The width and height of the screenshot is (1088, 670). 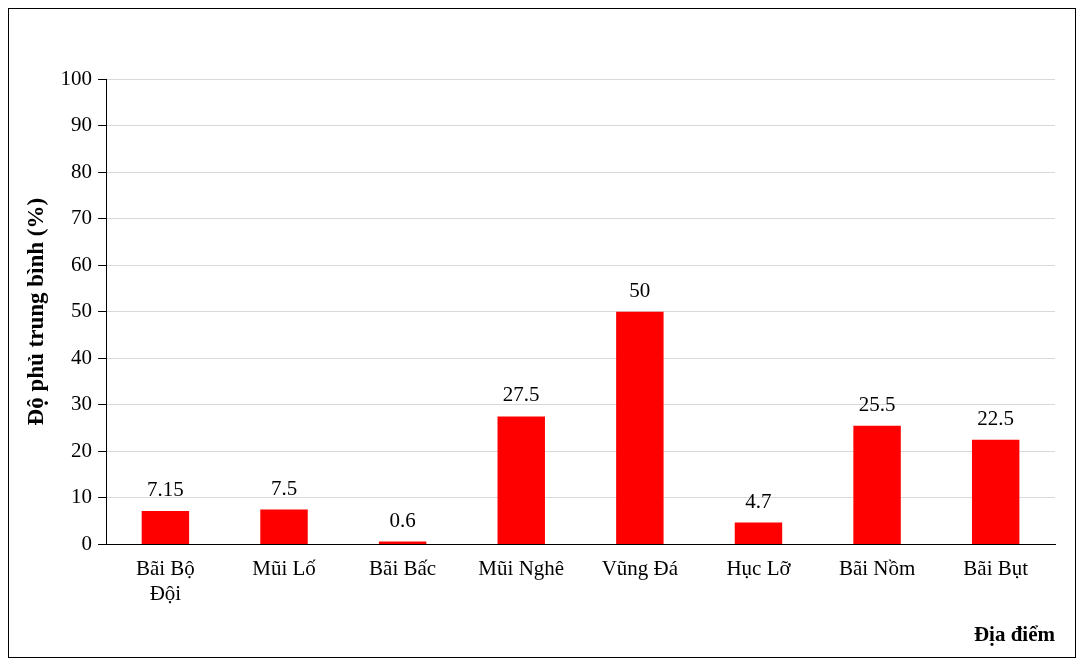 What do you see at coordinates (165, 580) in the screenshot?
I see `x-tick-label: Bãi Bộ Đội` at bounding box center [165, 580].